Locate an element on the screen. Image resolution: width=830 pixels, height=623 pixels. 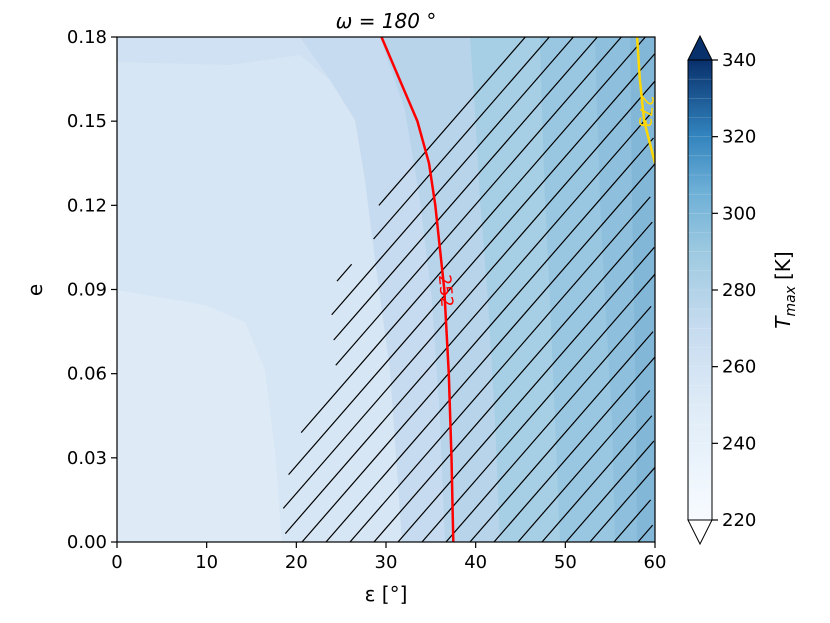
colorbar-tick-label: 340 is located at coordinates (739, 60).